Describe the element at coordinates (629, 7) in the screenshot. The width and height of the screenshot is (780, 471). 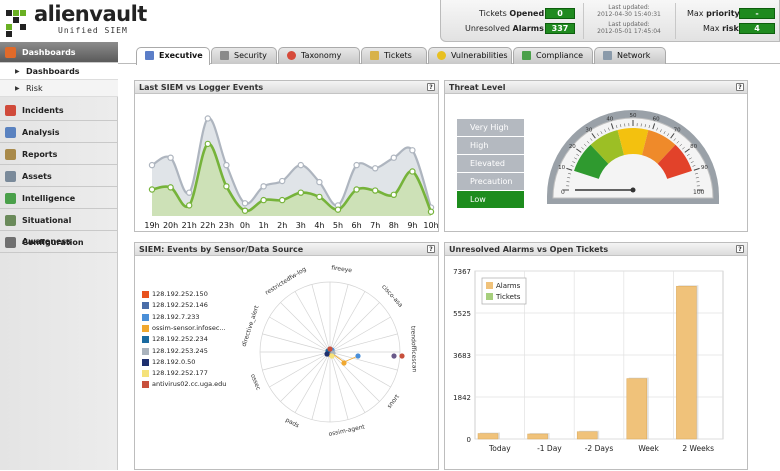
I see `last-updated-label-1: Last updated:` at that location.